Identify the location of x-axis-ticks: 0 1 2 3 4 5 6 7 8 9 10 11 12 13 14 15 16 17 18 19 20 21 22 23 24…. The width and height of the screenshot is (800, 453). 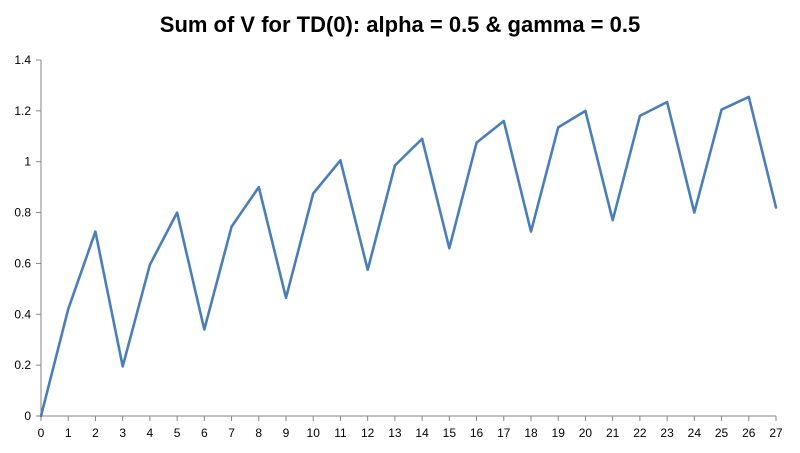
(410, 428).